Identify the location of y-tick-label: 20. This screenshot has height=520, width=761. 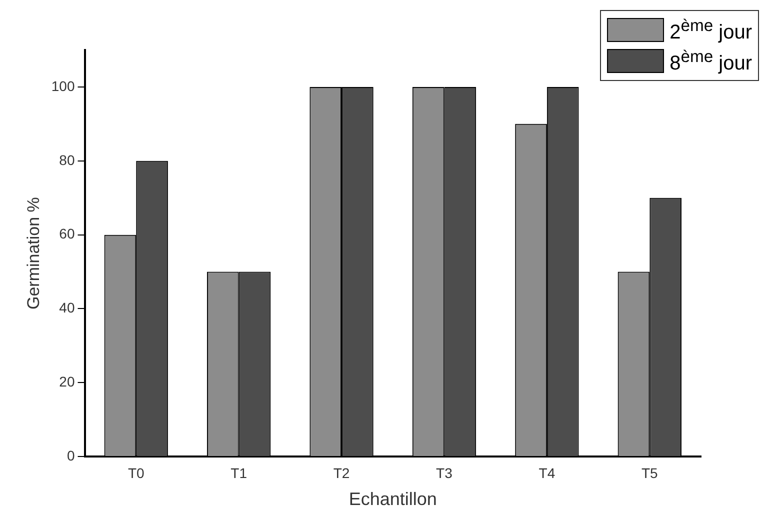
(67, 382).